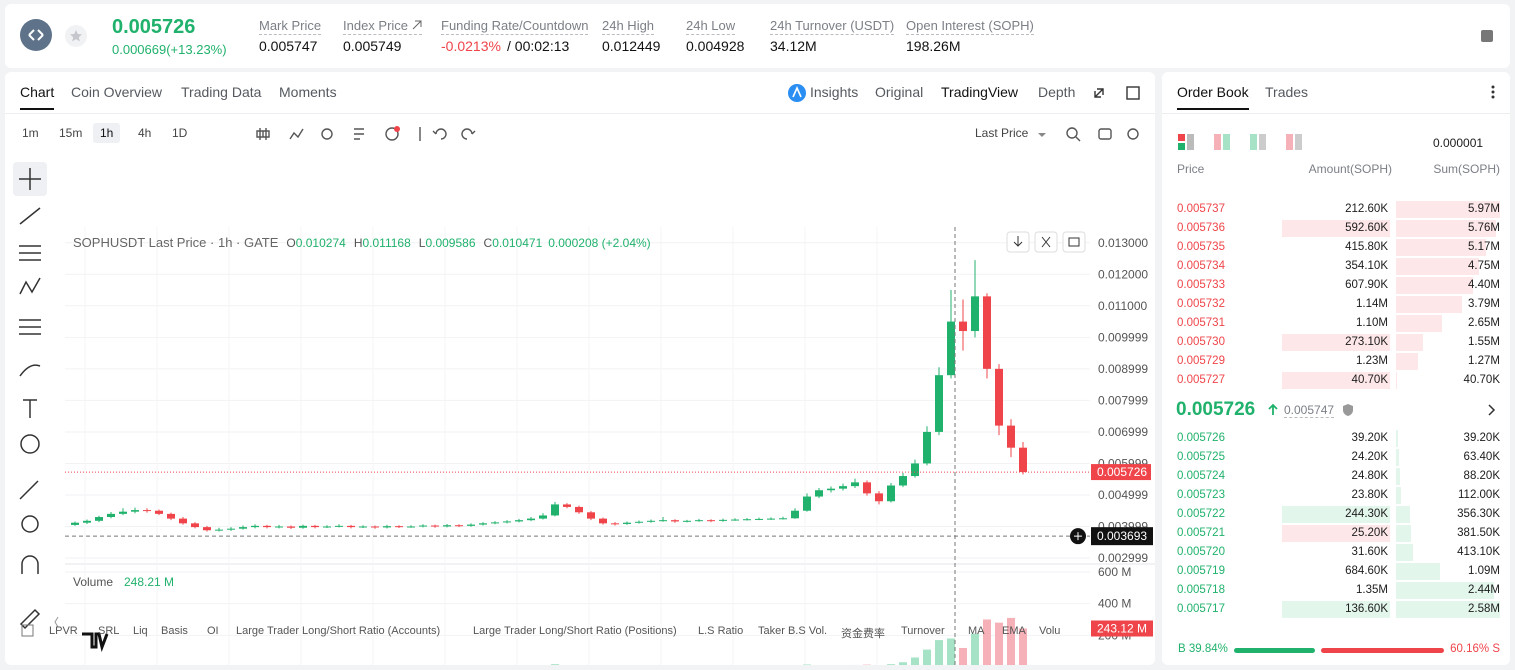 Image resolution: width=1515 pixels, height=670 pixels. What do you see at coordinates (721, 631) in the screenshot?
I see `indicator: L.S Ratio` at bounding box center [721, 631].